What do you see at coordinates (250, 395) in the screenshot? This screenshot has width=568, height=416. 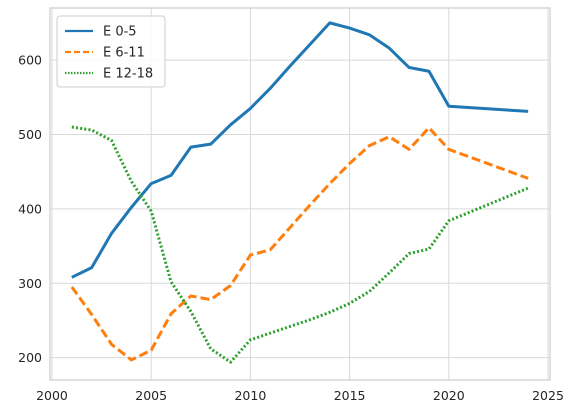 I see `x-tick-label: 2010` at bounding box center [250, 395].